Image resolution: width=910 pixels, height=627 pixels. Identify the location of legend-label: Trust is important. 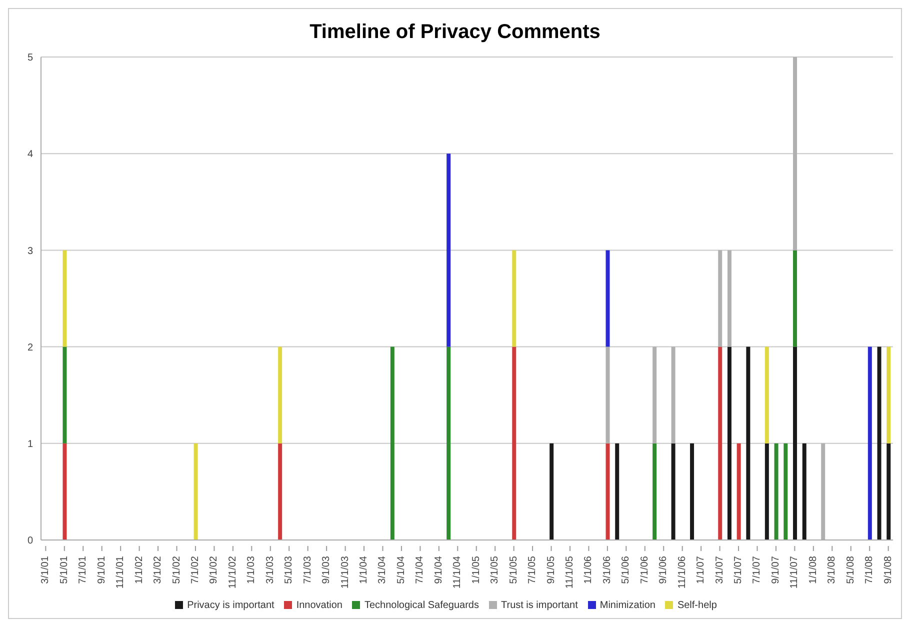
(539, 605).